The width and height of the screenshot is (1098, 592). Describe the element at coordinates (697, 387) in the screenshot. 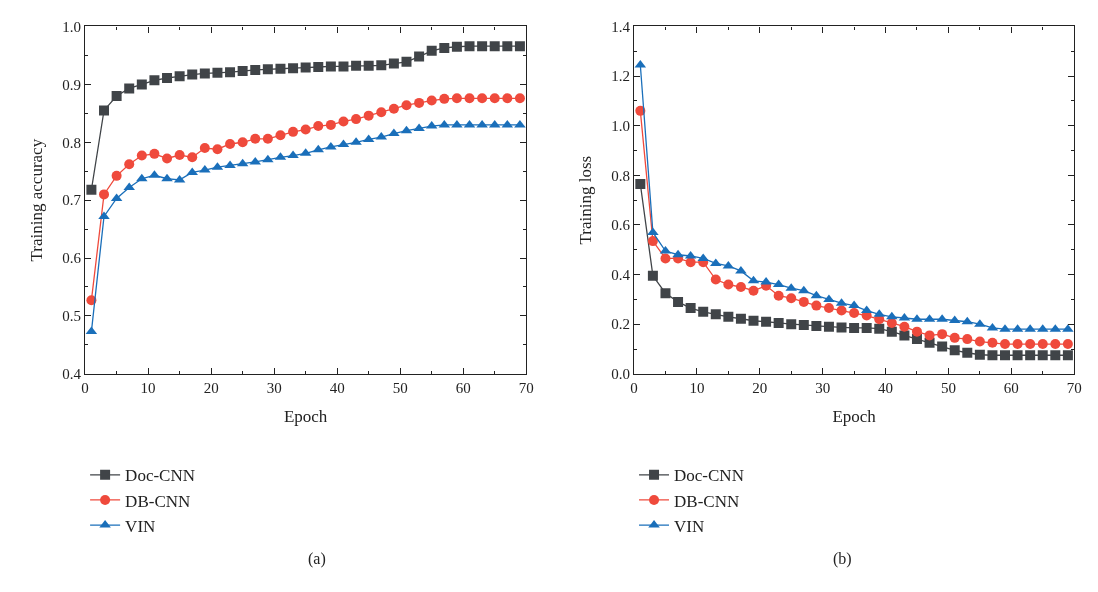

I see `x-tick-label: 10` at that location.